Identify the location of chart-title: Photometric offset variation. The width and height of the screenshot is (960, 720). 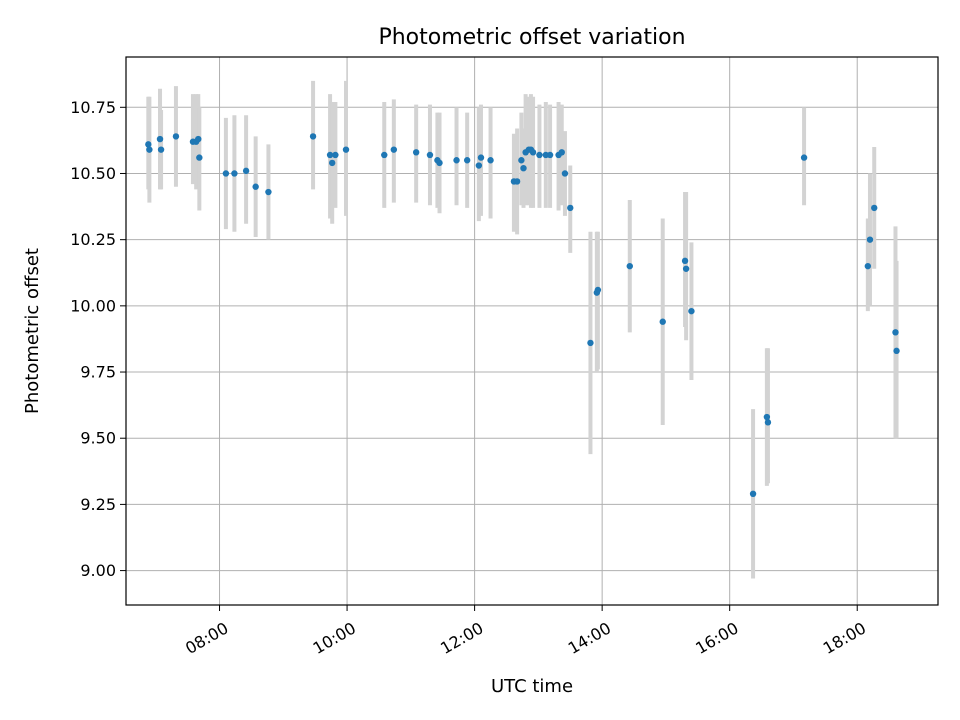
(531, 37).